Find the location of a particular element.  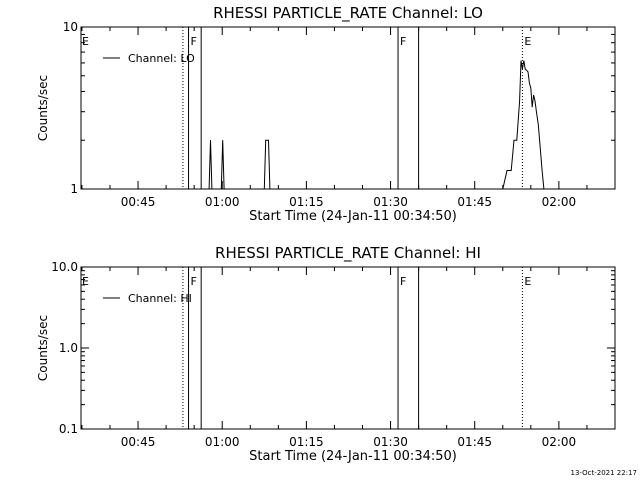

chart-title: RHESSI PARTICLE_RATE Channel: HI is located at coordinates (348, 253).